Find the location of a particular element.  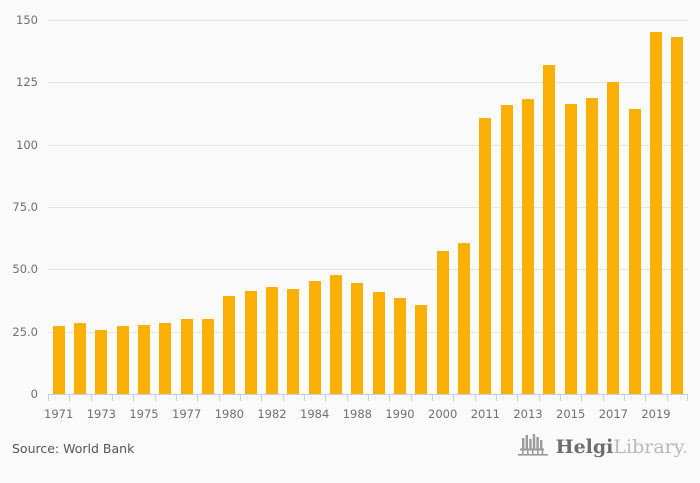

x-axis-label: 2000 is located at coordinates (443, 414).